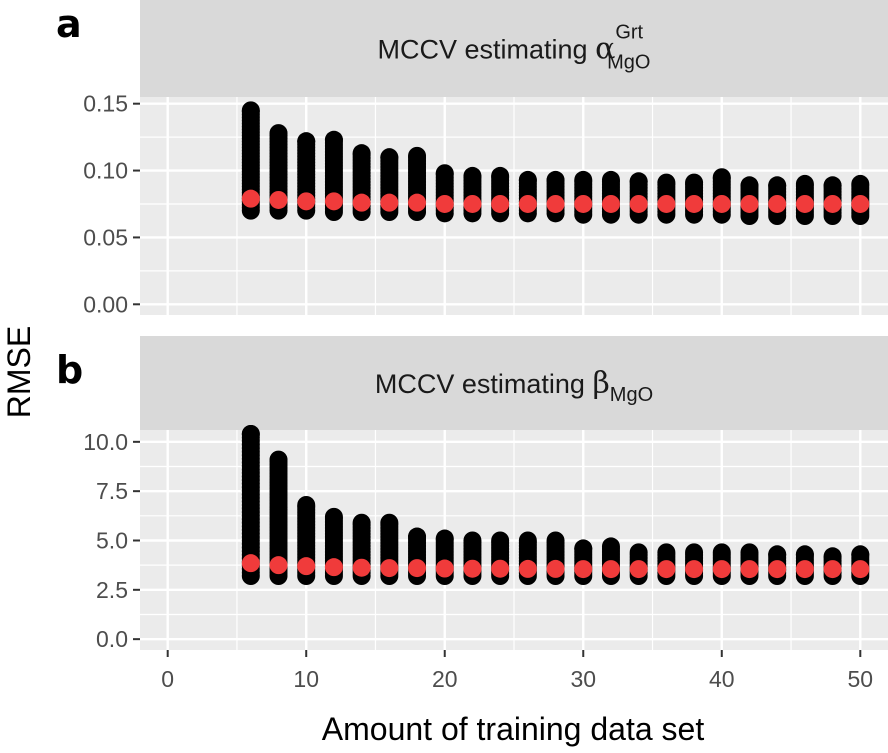 Image resolution: width=888 pixels, height=753 pixels. What do you see at coordinates (112, 590) in the screenshot?
I see `y-tick-label: 2.5` at bounding box center [112, 590].